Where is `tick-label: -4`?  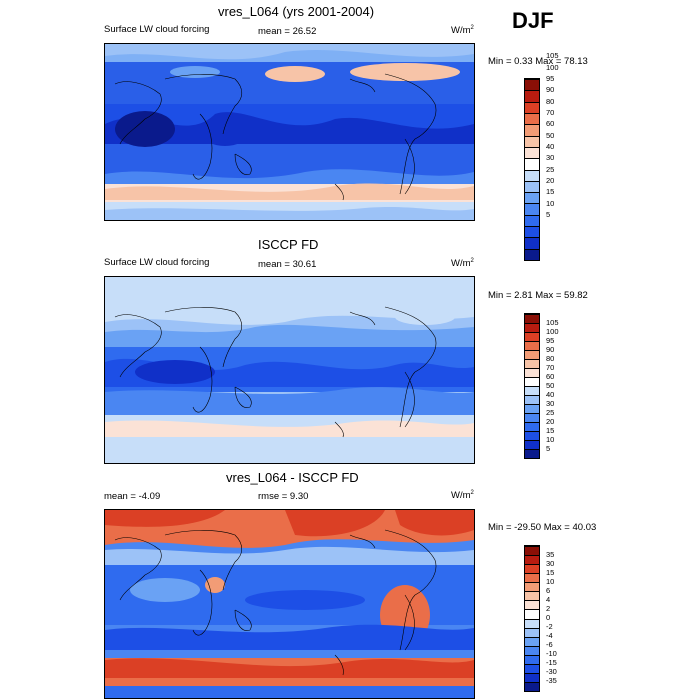
tick-label: -4 is located at coordinates (549, 635).